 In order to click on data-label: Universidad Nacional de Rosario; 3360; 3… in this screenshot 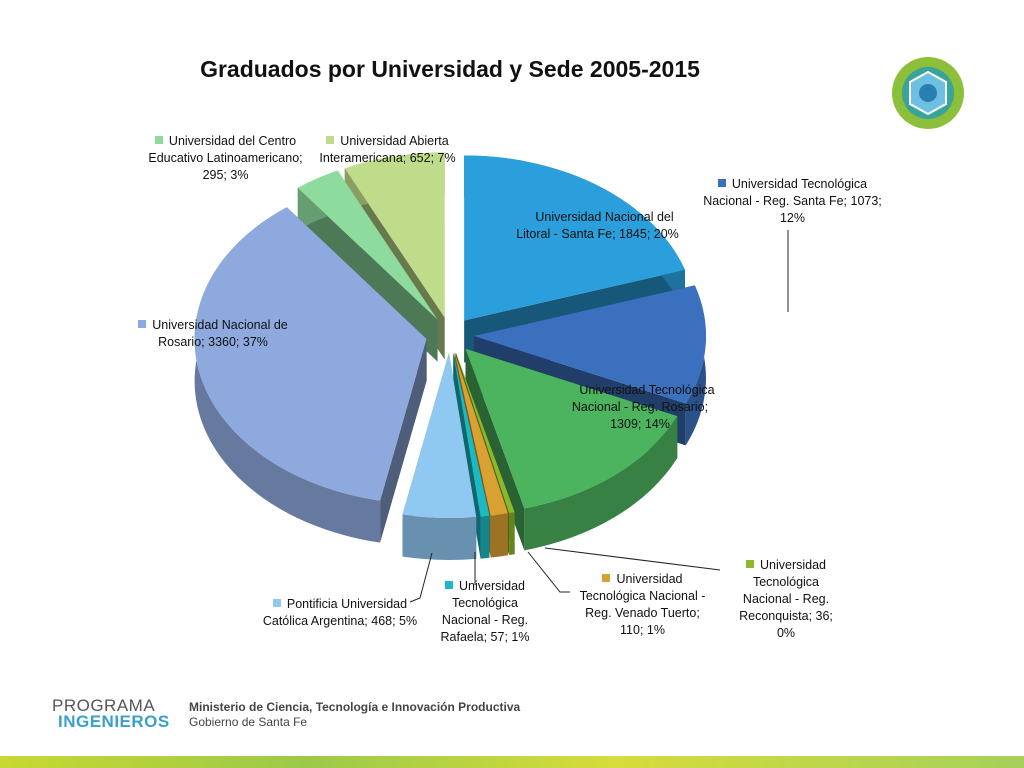, I will do `click(213, 334)`.